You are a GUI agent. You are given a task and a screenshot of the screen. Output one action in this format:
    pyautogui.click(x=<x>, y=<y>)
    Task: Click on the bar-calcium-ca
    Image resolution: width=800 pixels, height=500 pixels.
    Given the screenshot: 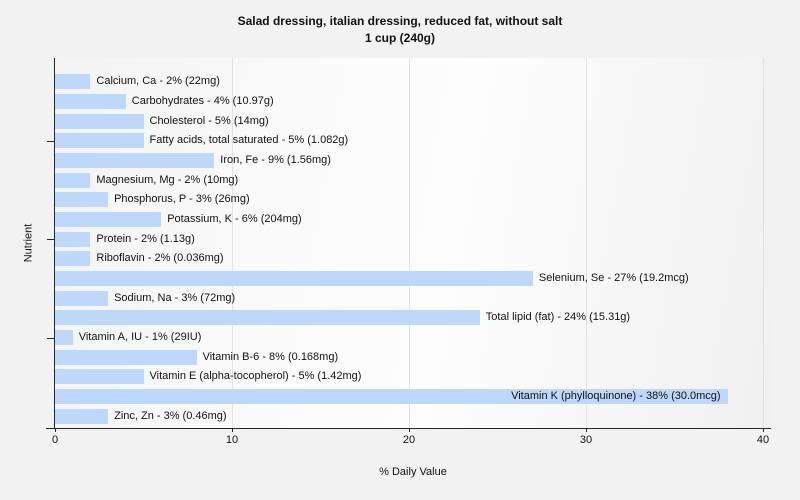 What is the action you would take?
    pyautogui.click(x=73, y=82)
    